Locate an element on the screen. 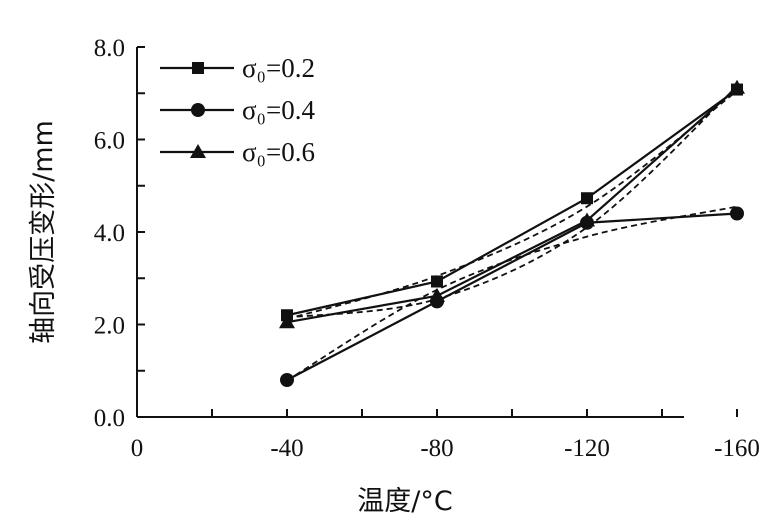  y-tick-labels: 0.0 2.0 4.0 6.0 8.0 is located at coordinates (109, 233).